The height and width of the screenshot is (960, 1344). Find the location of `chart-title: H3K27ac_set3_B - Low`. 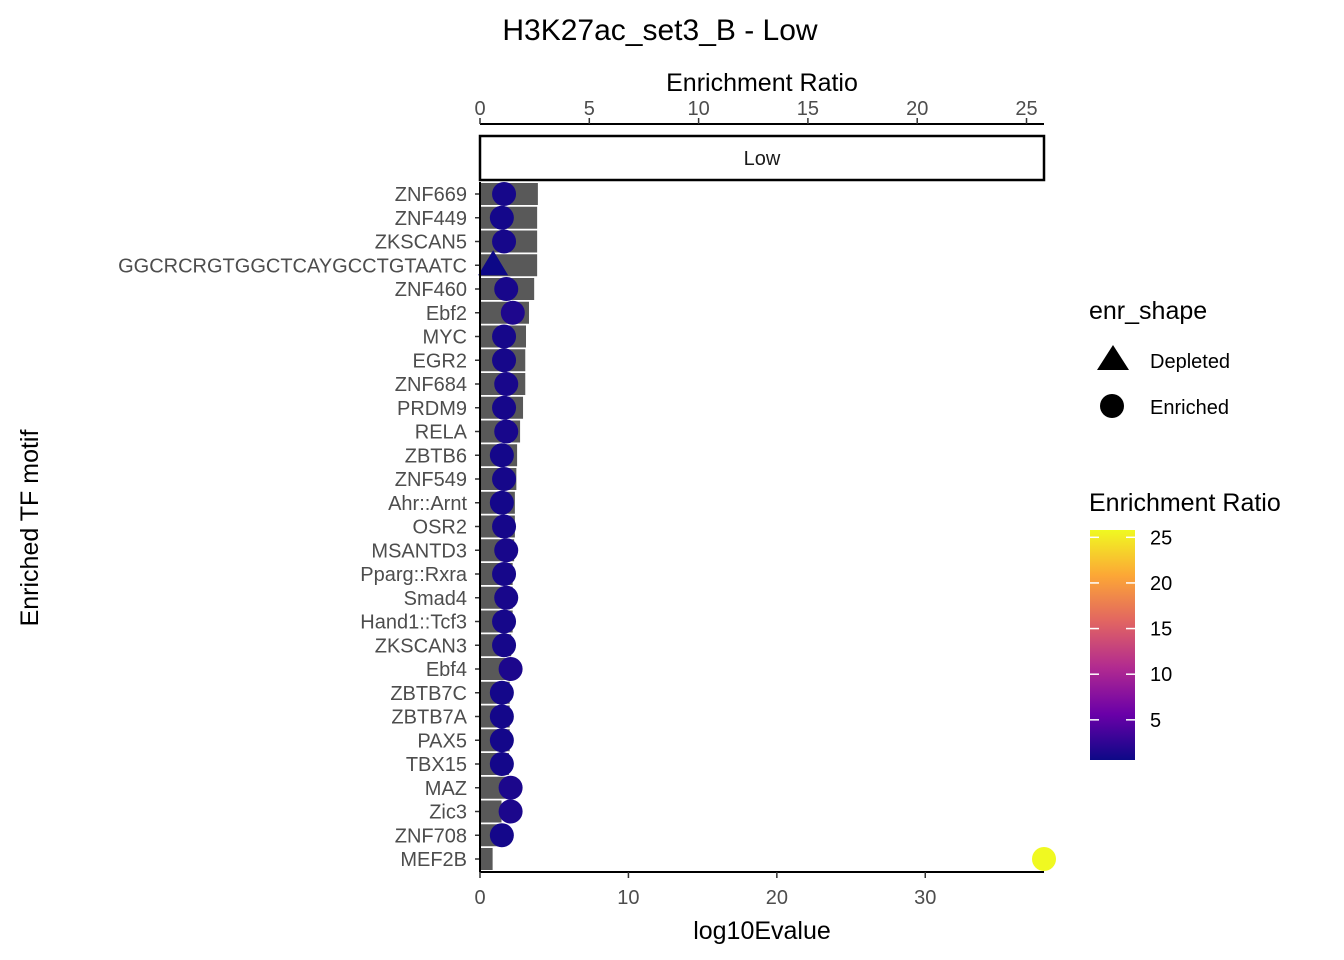

chart-title: H3K27ac_set3_B - Low is located at coordinates (660, 30).